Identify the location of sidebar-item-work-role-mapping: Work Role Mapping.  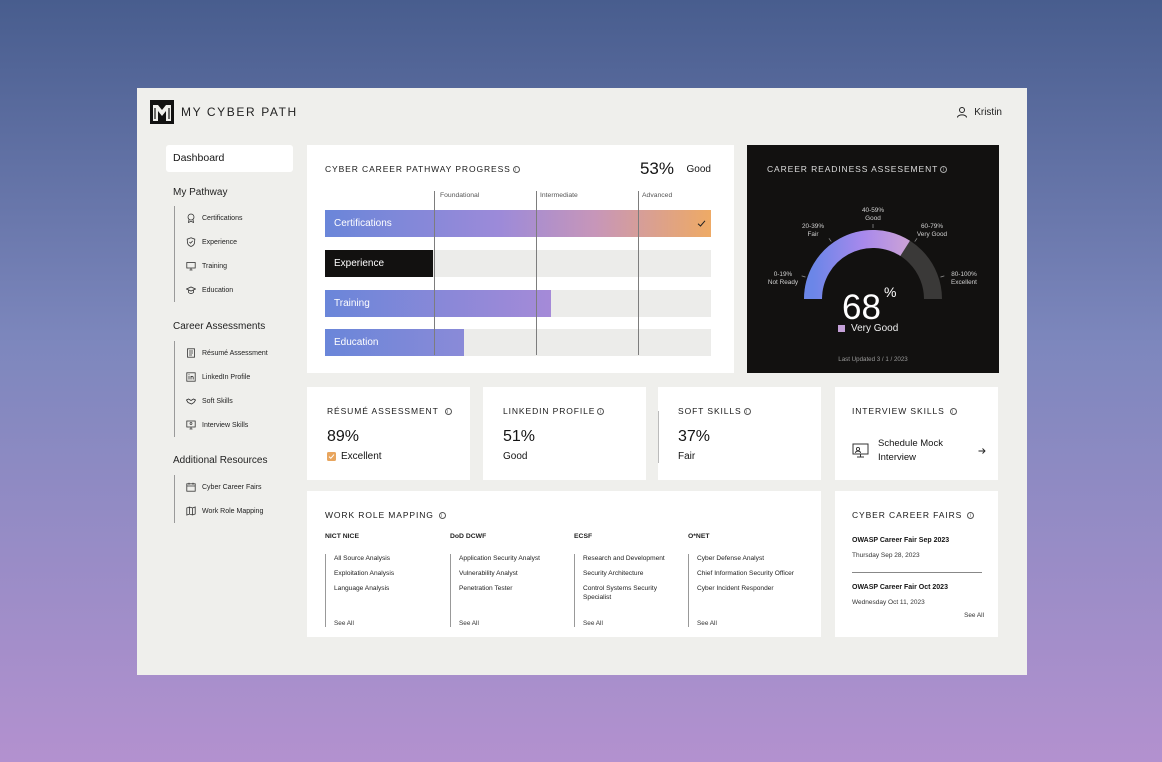
(224, 511).